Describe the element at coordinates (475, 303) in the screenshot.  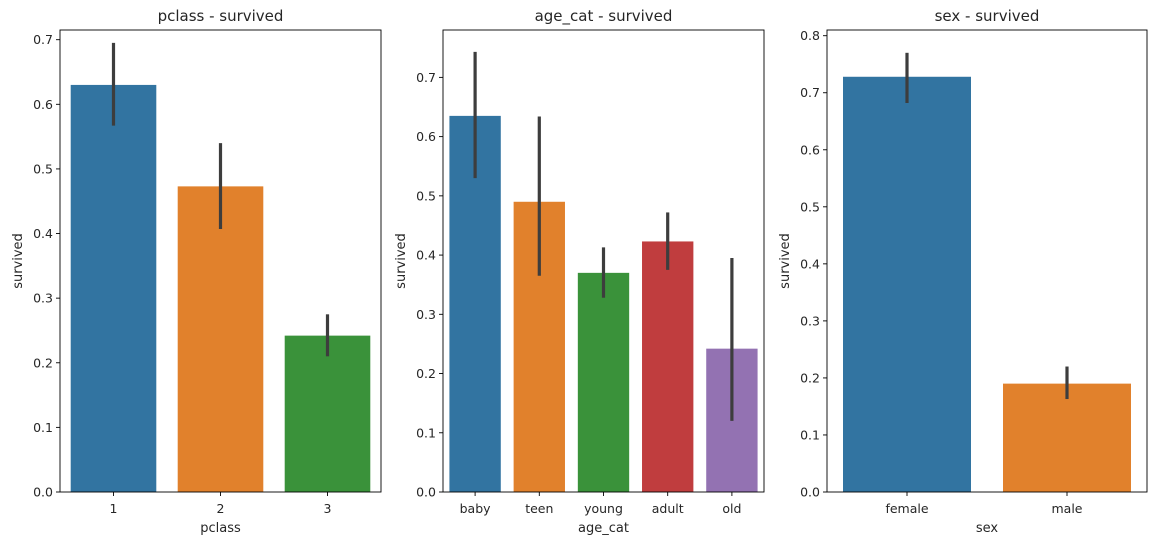
I see `bar-baby` at that location.